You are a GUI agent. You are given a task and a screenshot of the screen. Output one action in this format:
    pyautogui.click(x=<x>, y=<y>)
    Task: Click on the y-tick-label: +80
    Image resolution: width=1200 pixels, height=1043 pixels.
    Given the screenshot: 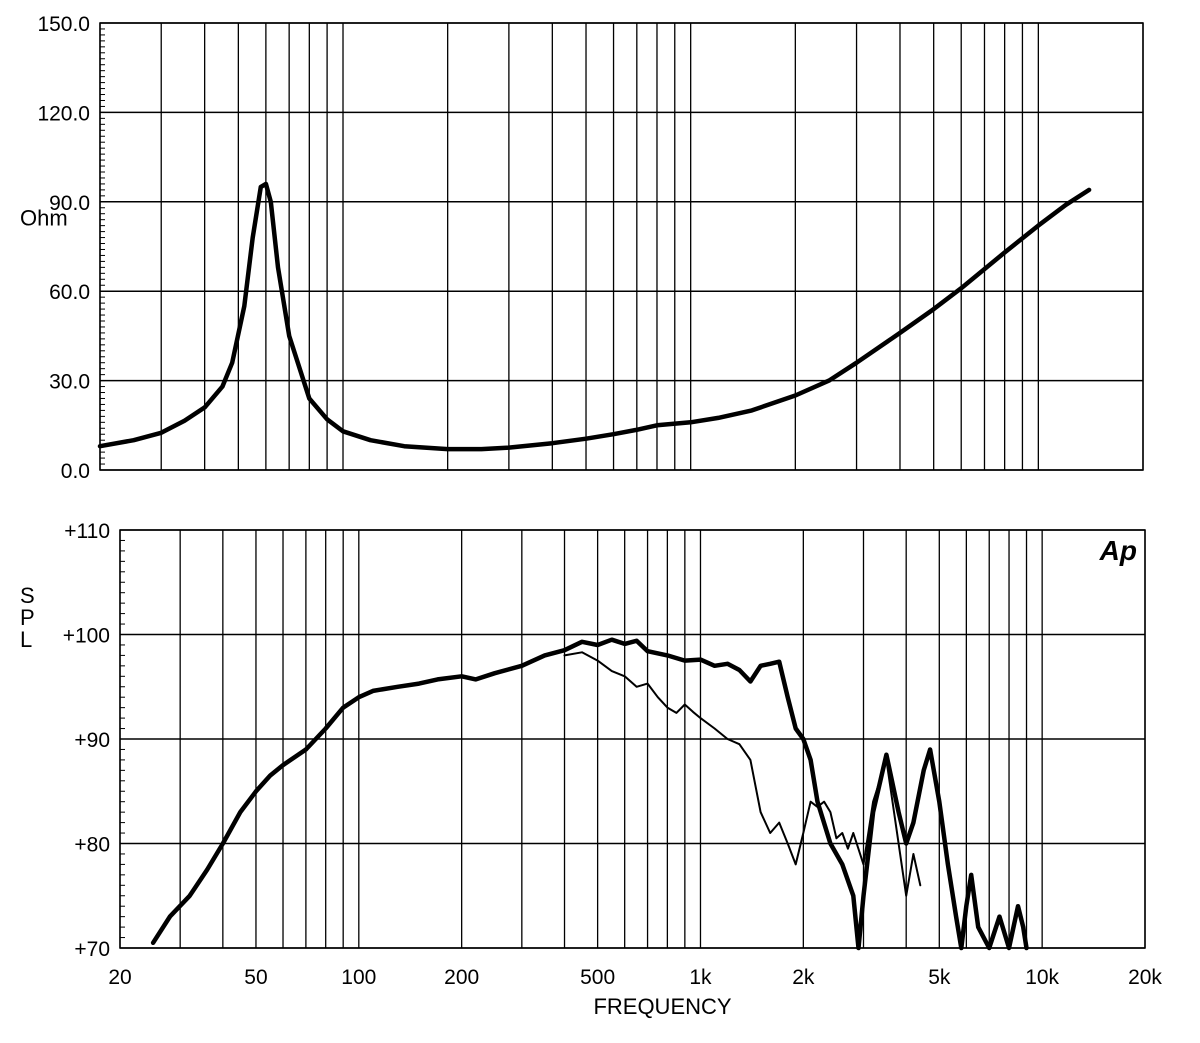 What is the action you would take?
    pyautogui.click(x=92, y=845)
    